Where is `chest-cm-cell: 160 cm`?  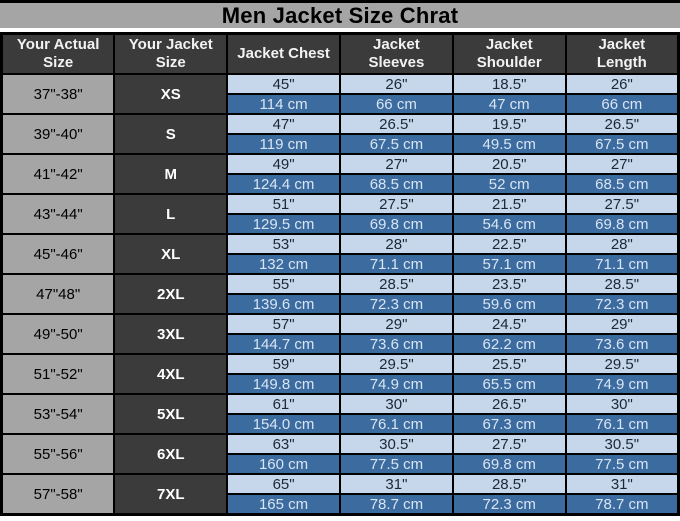 chest-cm-cell: 160 cm is located at coordinates (283, 464).